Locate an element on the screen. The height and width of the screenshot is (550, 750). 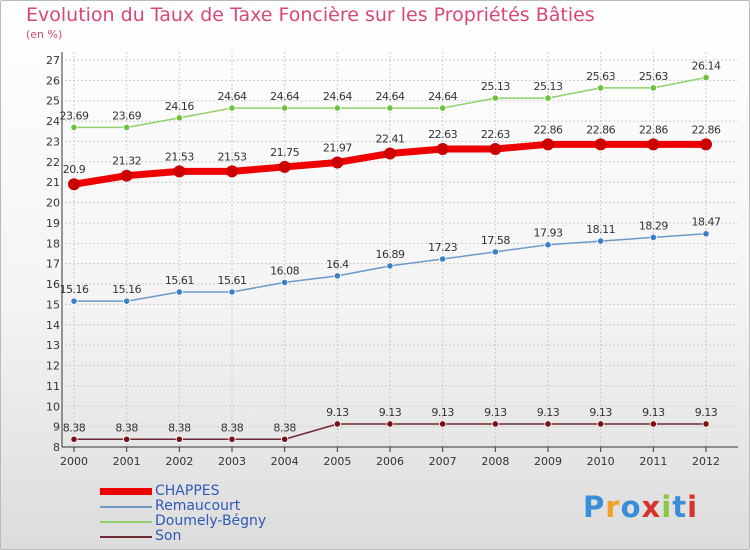
data-label-remaucourt: 17.93 is located at coordinates (548, 233).